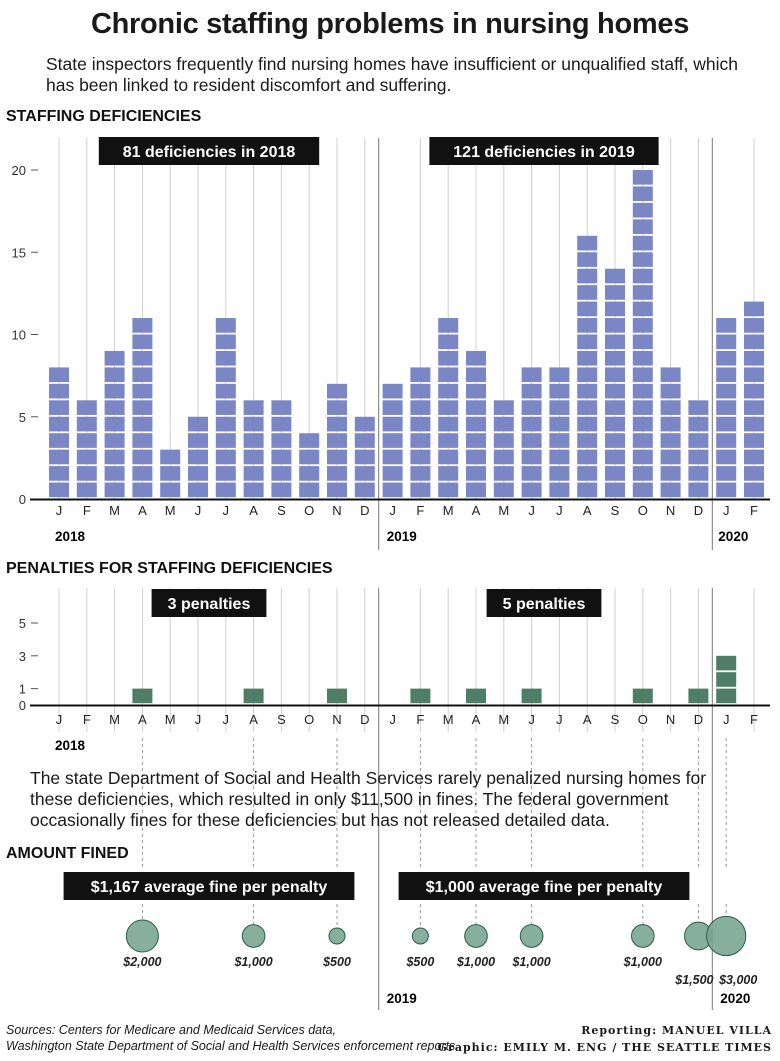 The image size is (780, 1061). What do you see at coordinates (733, 536) in the screenshot?
I see `year-label-2020: 2020` at bounding box center [733, 536].